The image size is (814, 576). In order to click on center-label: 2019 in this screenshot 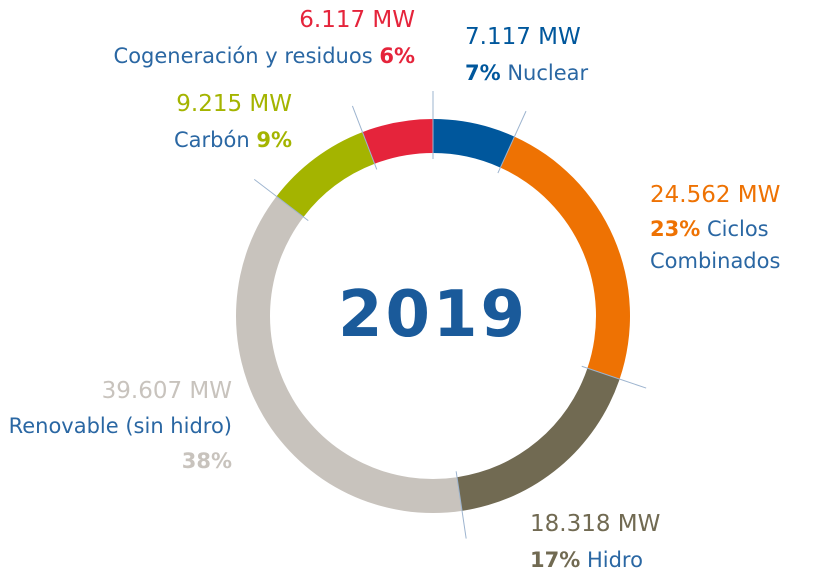, I will do `click(433, 315)`.